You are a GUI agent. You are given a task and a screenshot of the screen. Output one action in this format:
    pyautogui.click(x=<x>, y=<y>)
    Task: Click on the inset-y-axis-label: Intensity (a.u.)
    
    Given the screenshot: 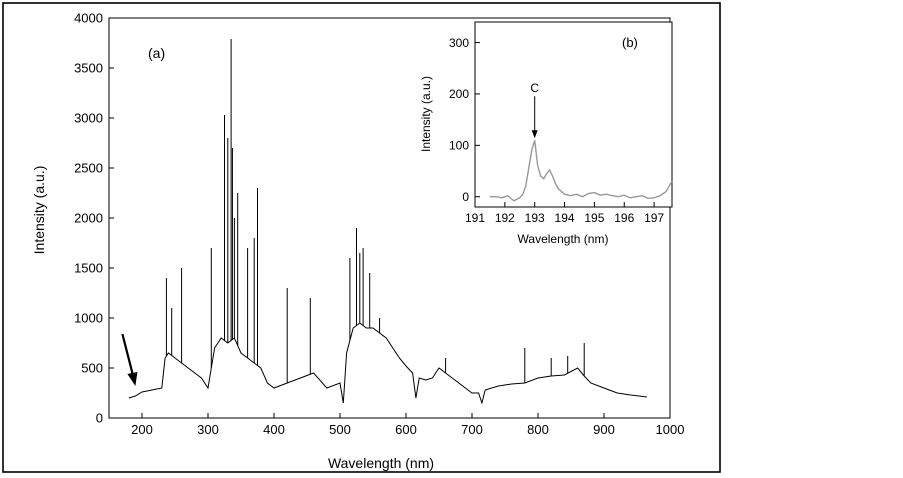 What is the action you would take?
    pyautogui.click(x=426, y=114)
    